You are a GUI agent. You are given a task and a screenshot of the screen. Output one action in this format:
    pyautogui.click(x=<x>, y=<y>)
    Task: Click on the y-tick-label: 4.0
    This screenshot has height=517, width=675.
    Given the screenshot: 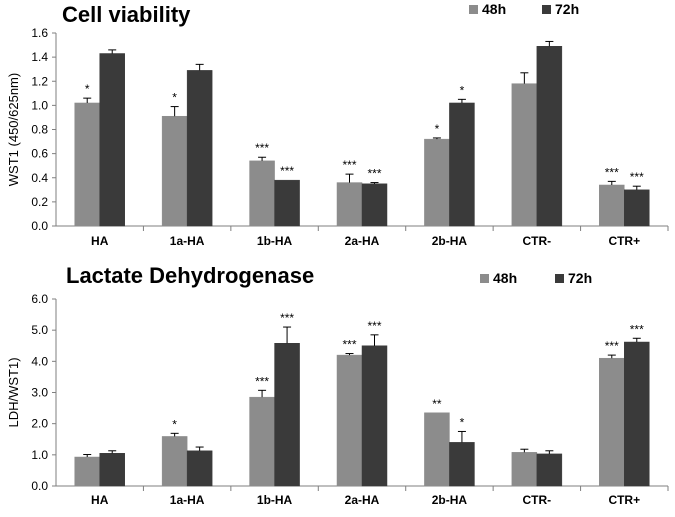 What is the action you would take?
    pyautogui.click(x=39, y=361)
    